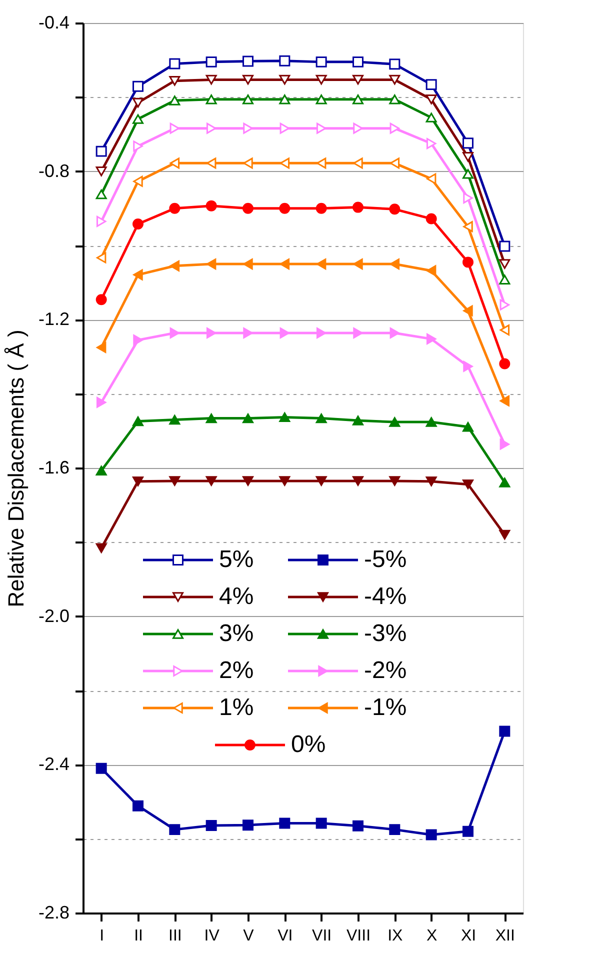 Image resolution: width=598 pixels, height=964 pixels. Describe the element at coordinates (212, 936) in the screenshot. I see `x-tick-label: IV` at that location.